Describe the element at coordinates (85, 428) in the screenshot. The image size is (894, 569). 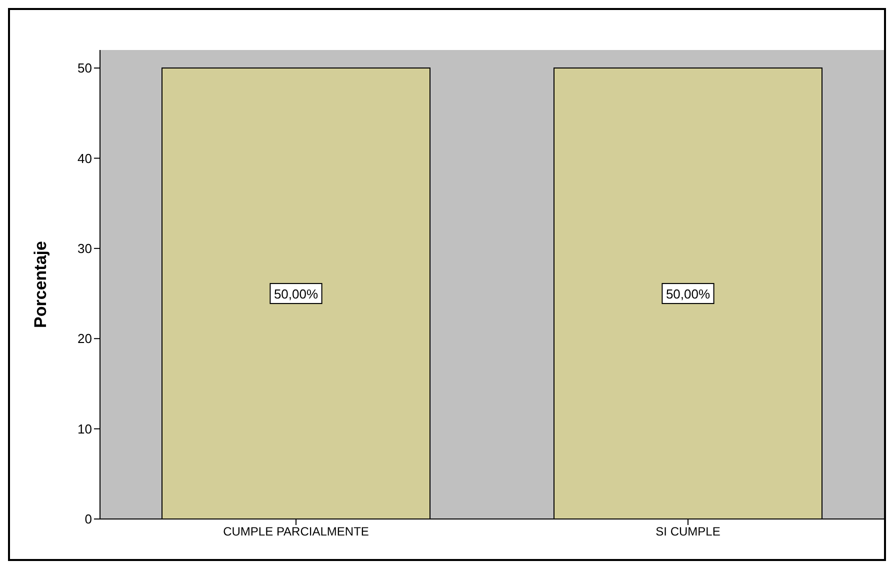
I see `y-tick-label: 10` at that location.